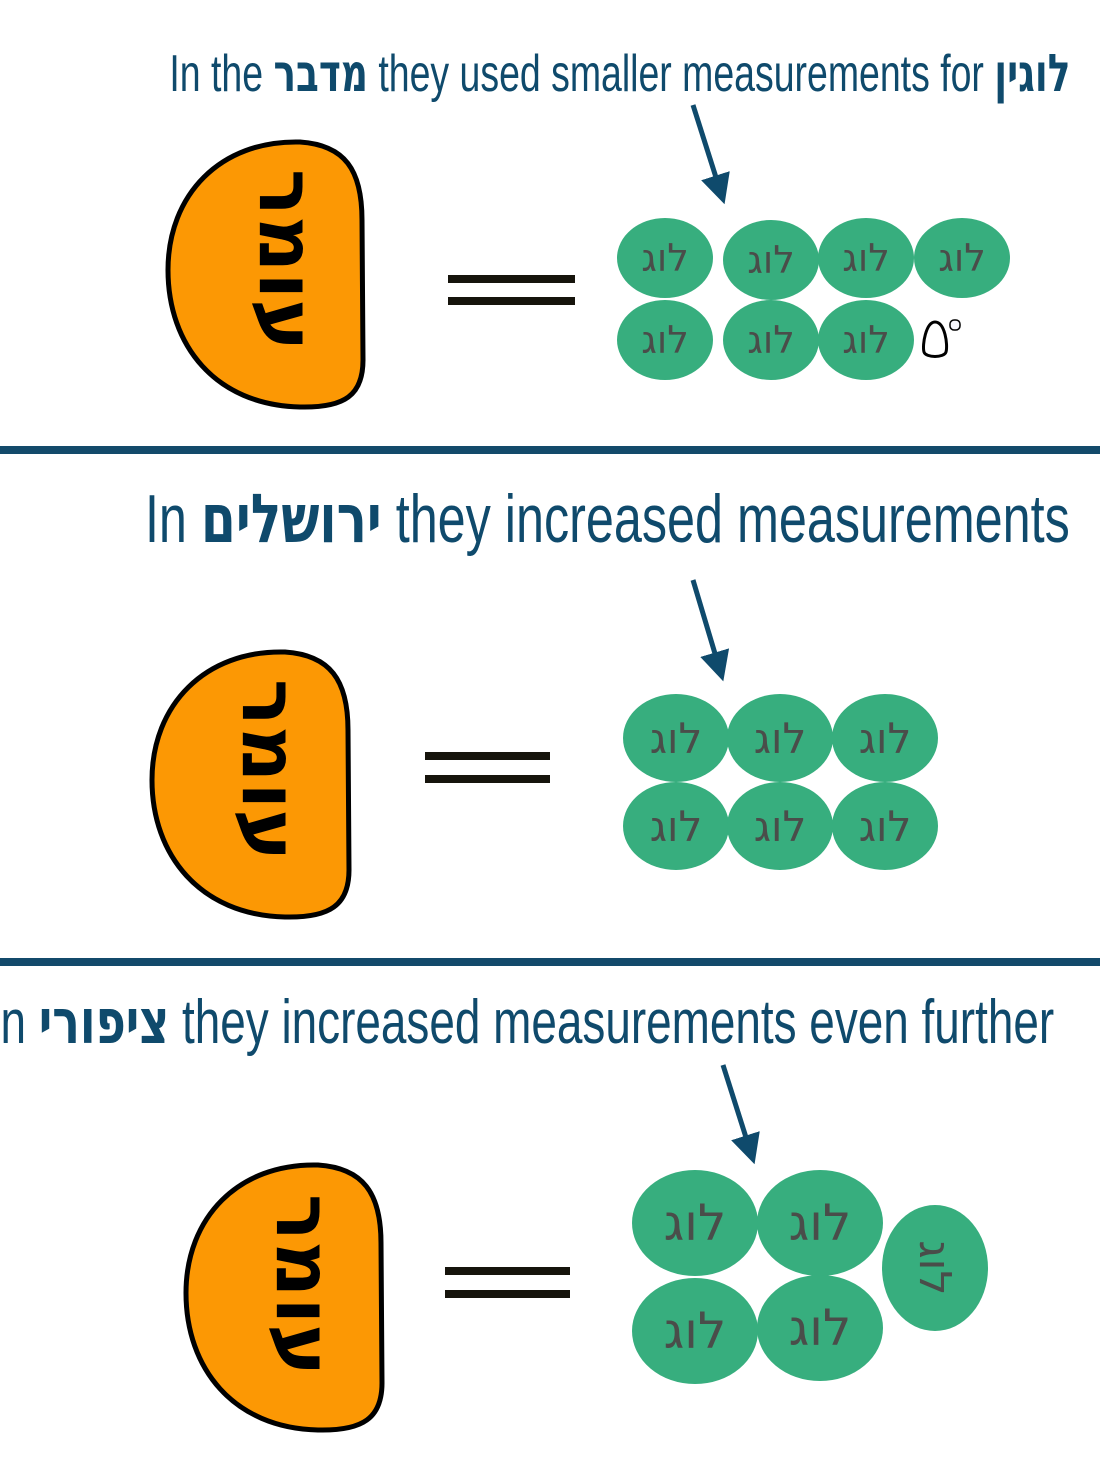  I want to click on section-2-title: In ירושלים they increased measurements, so click(607, 519).